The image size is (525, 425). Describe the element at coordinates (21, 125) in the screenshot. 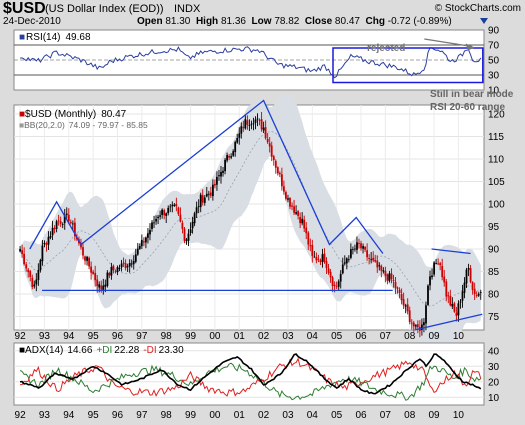

I see `bb-legend-marker: ■` at that location.